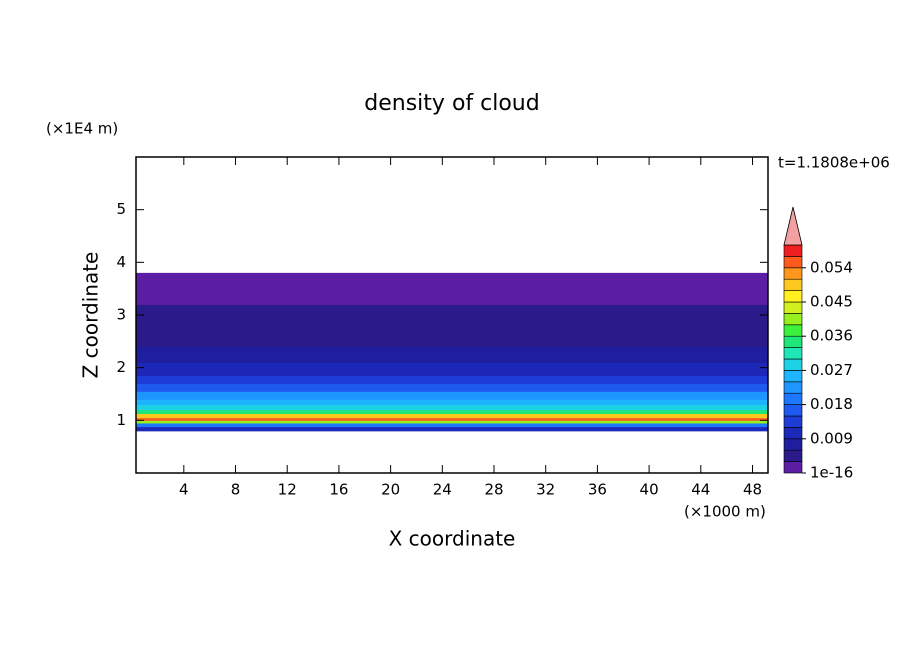 The width and height of the screenshot is (904, 654). What do you see at coordinates (831, 267) in the screenshot?
I see `colorbar-label: 0.054` at bounding box center [831, 267].